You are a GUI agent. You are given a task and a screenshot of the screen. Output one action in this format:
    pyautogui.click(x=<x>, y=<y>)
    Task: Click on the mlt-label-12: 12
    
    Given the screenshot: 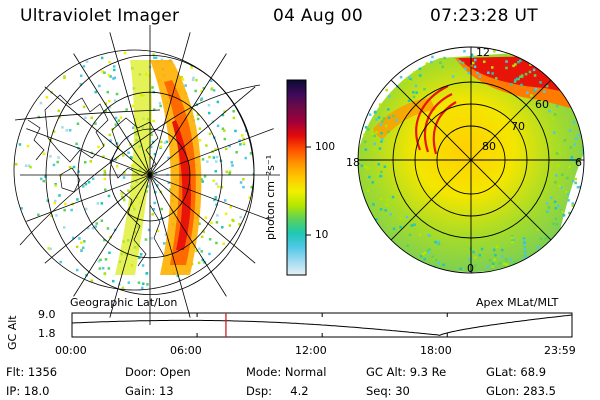 What is the action you would take?
    pyautogui.click(x=483, y=52)
    